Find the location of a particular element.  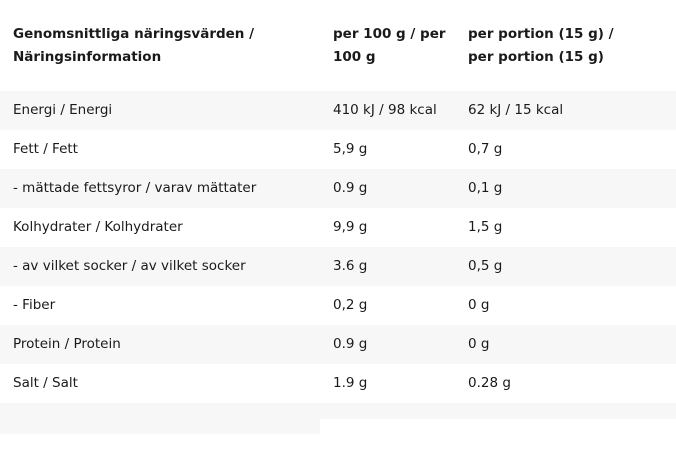

table-cell: - av vilket socker / av vilket socker is located at coordinates (129, 266).